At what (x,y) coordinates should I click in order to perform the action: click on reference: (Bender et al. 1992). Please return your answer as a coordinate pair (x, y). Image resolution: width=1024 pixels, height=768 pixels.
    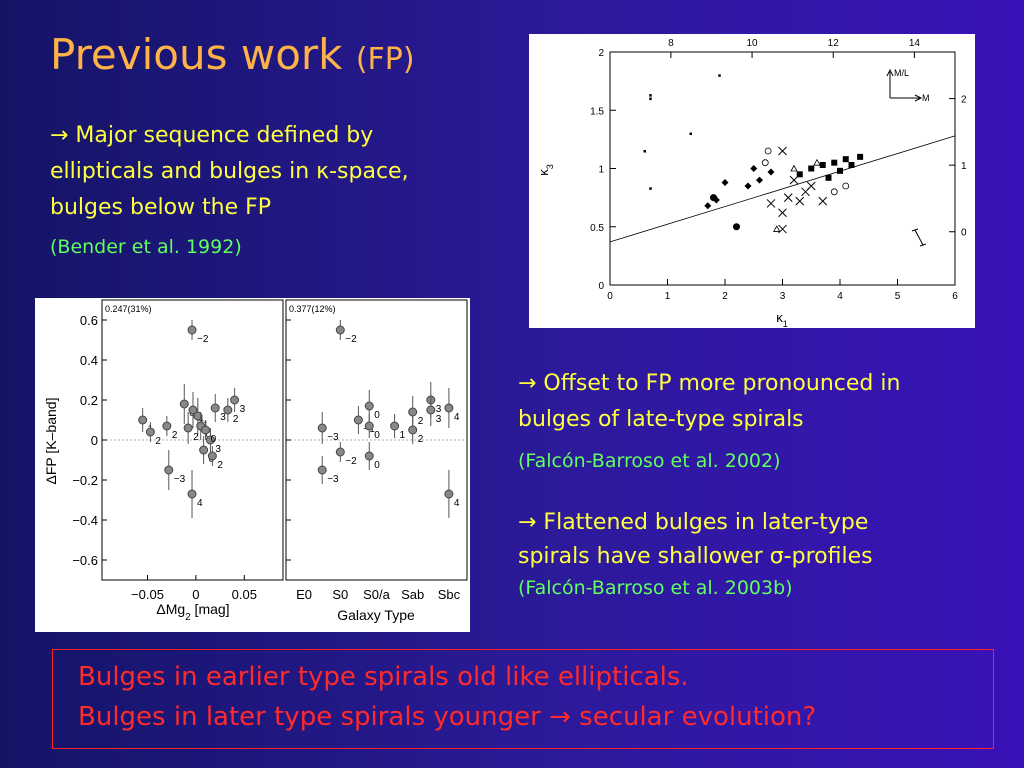
    Looking at the image, I should click on (146, 247).